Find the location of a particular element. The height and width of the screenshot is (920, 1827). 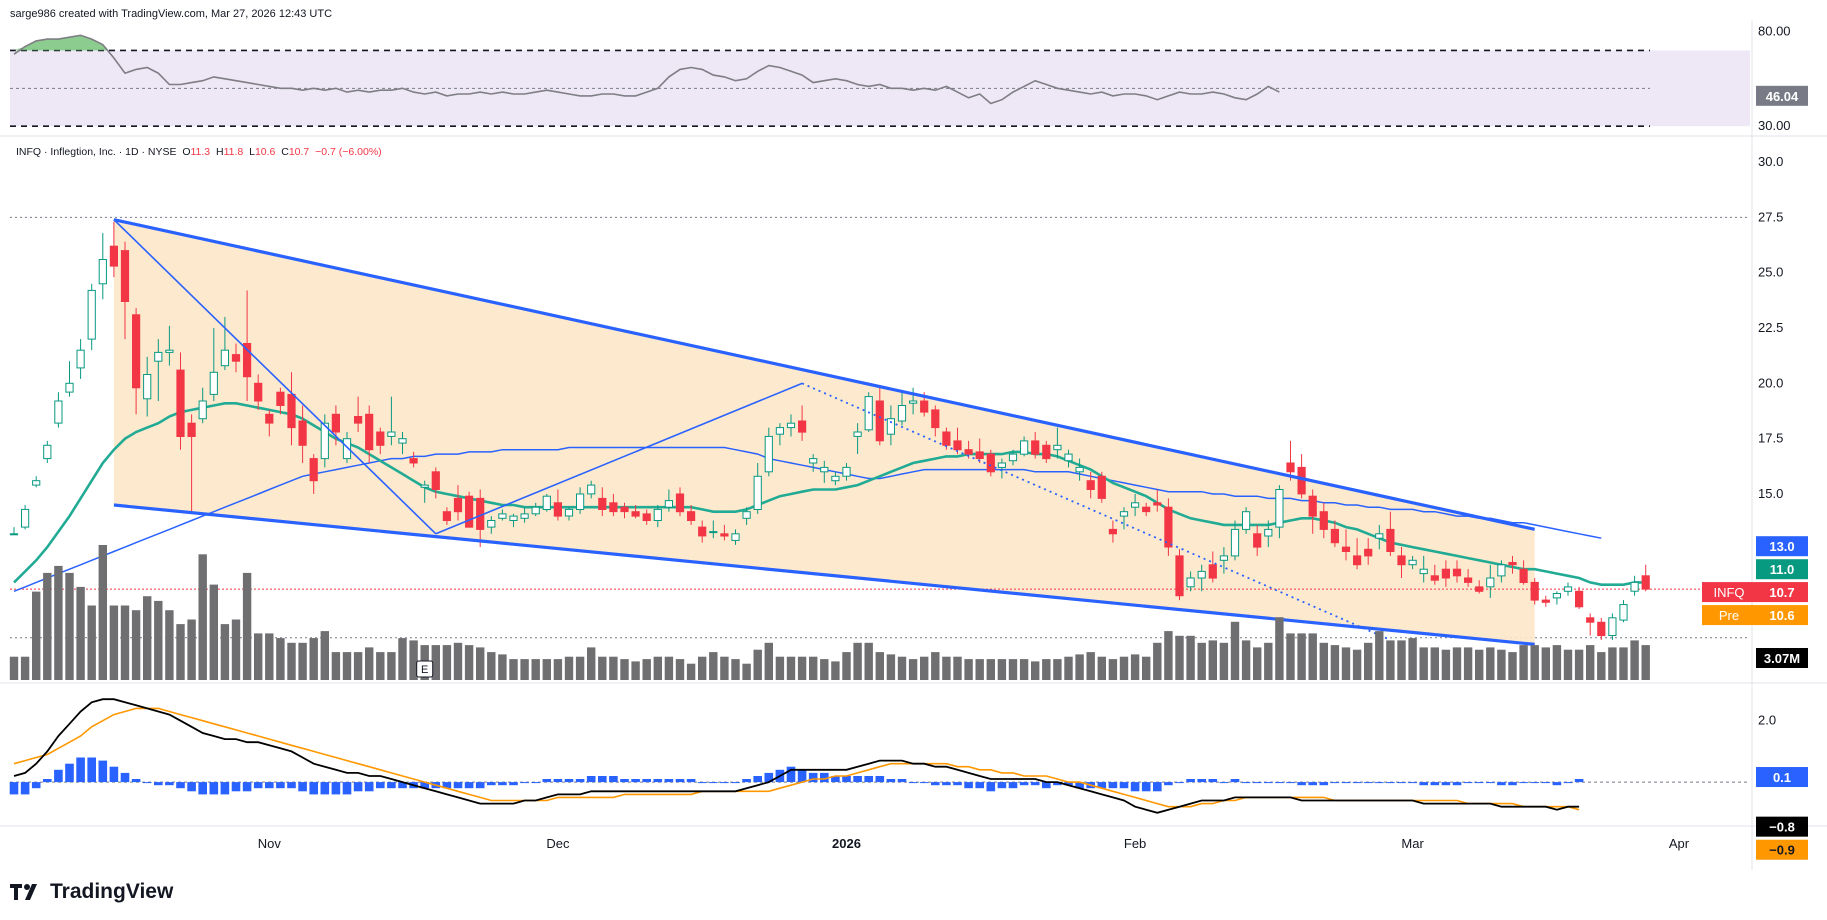

rsi-line is located at coordinates (646, 69).